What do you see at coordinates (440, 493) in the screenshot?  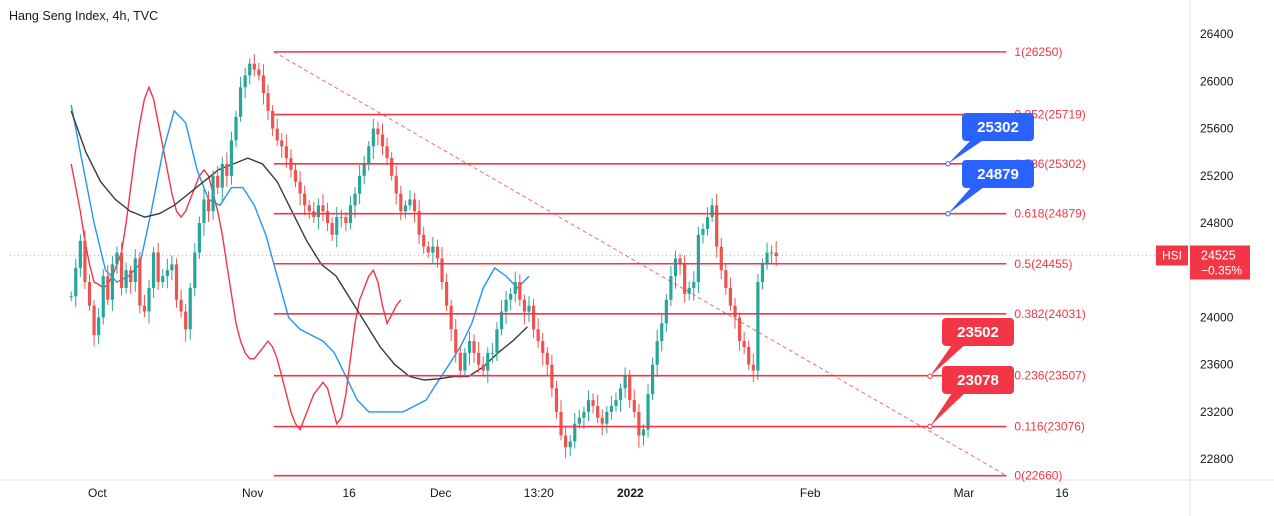 I see `x-tick-label: Dec` at bounding box center [440, 493].